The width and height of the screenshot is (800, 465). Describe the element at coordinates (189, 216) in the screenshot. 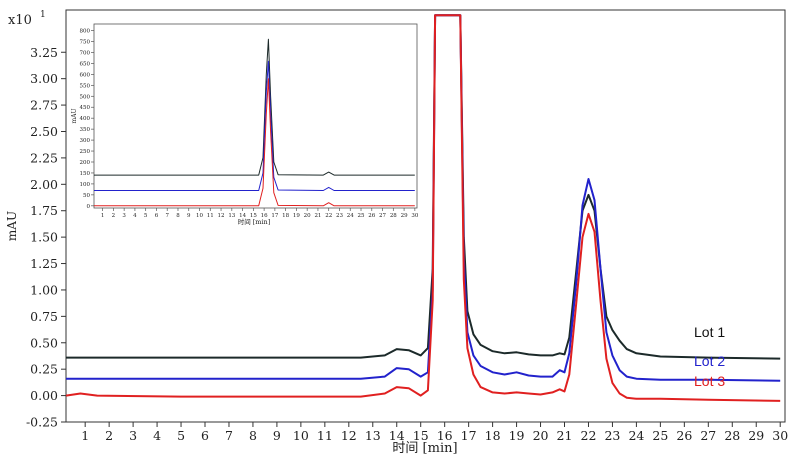

I see `inset-x-tick-label: 9` at that location.